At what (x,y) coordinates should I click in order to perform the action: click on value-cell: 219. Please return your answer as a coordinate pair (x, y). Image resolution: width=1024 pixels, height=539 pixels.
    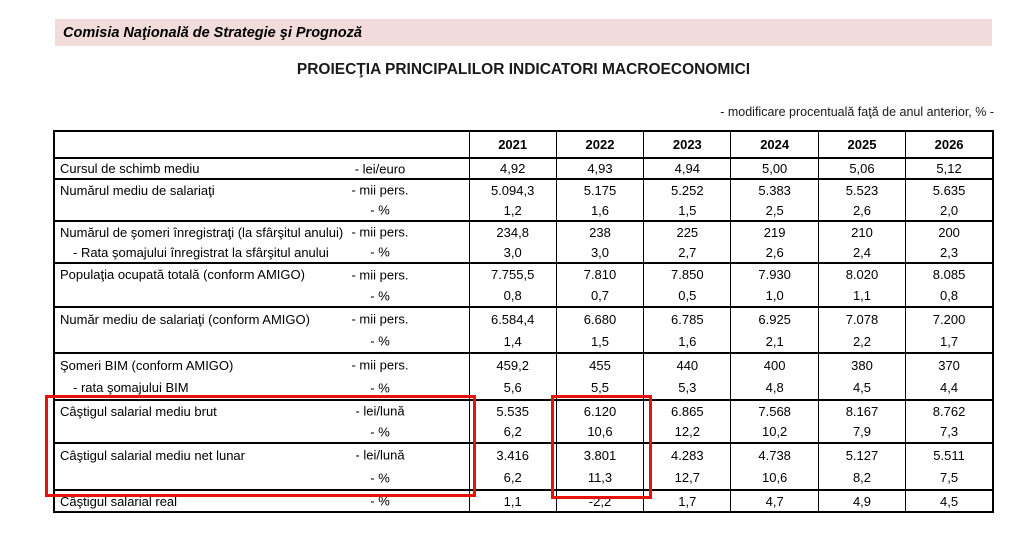
    Looking at the image, I should click on (774, 231).